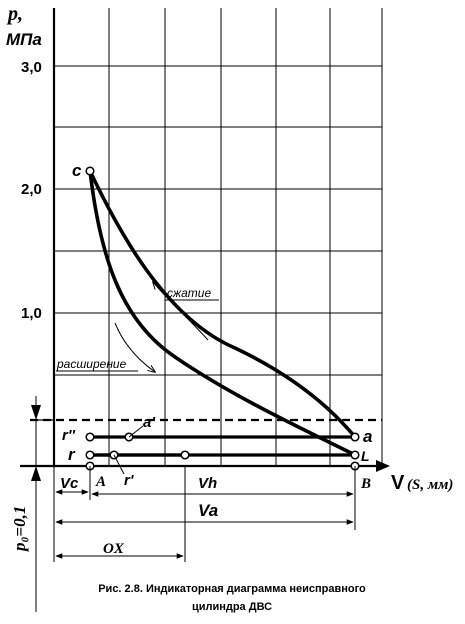  I want to click on y-axis-label-unit: МПа, so click(24, 39).